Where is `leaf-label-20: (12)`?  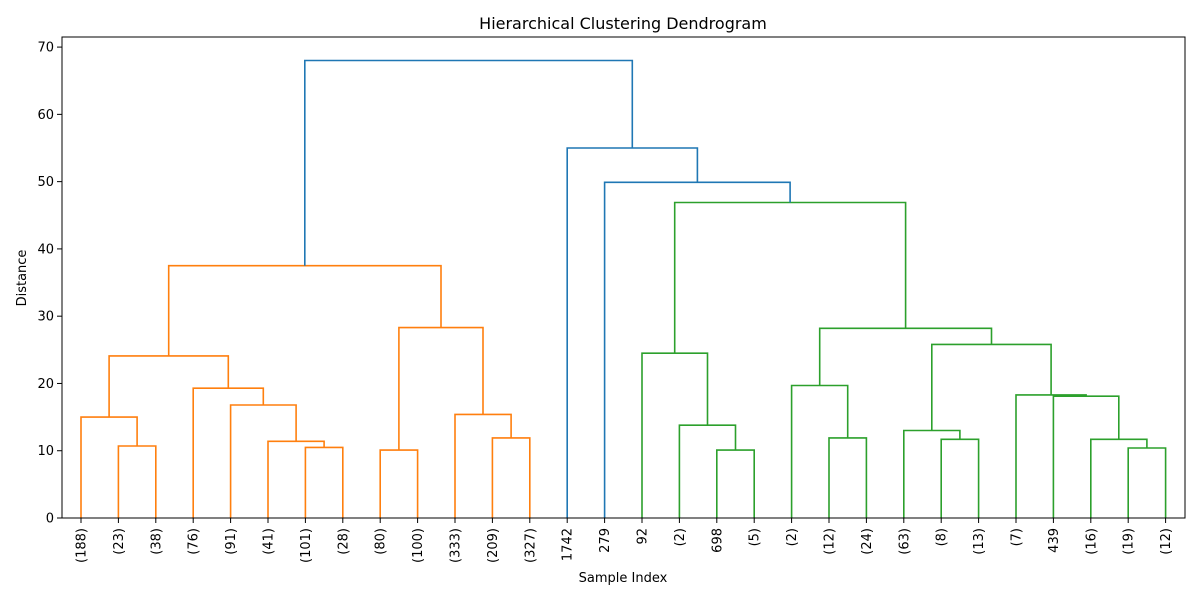
leaf-label-20: (12) is located at coordinates (830, 541).